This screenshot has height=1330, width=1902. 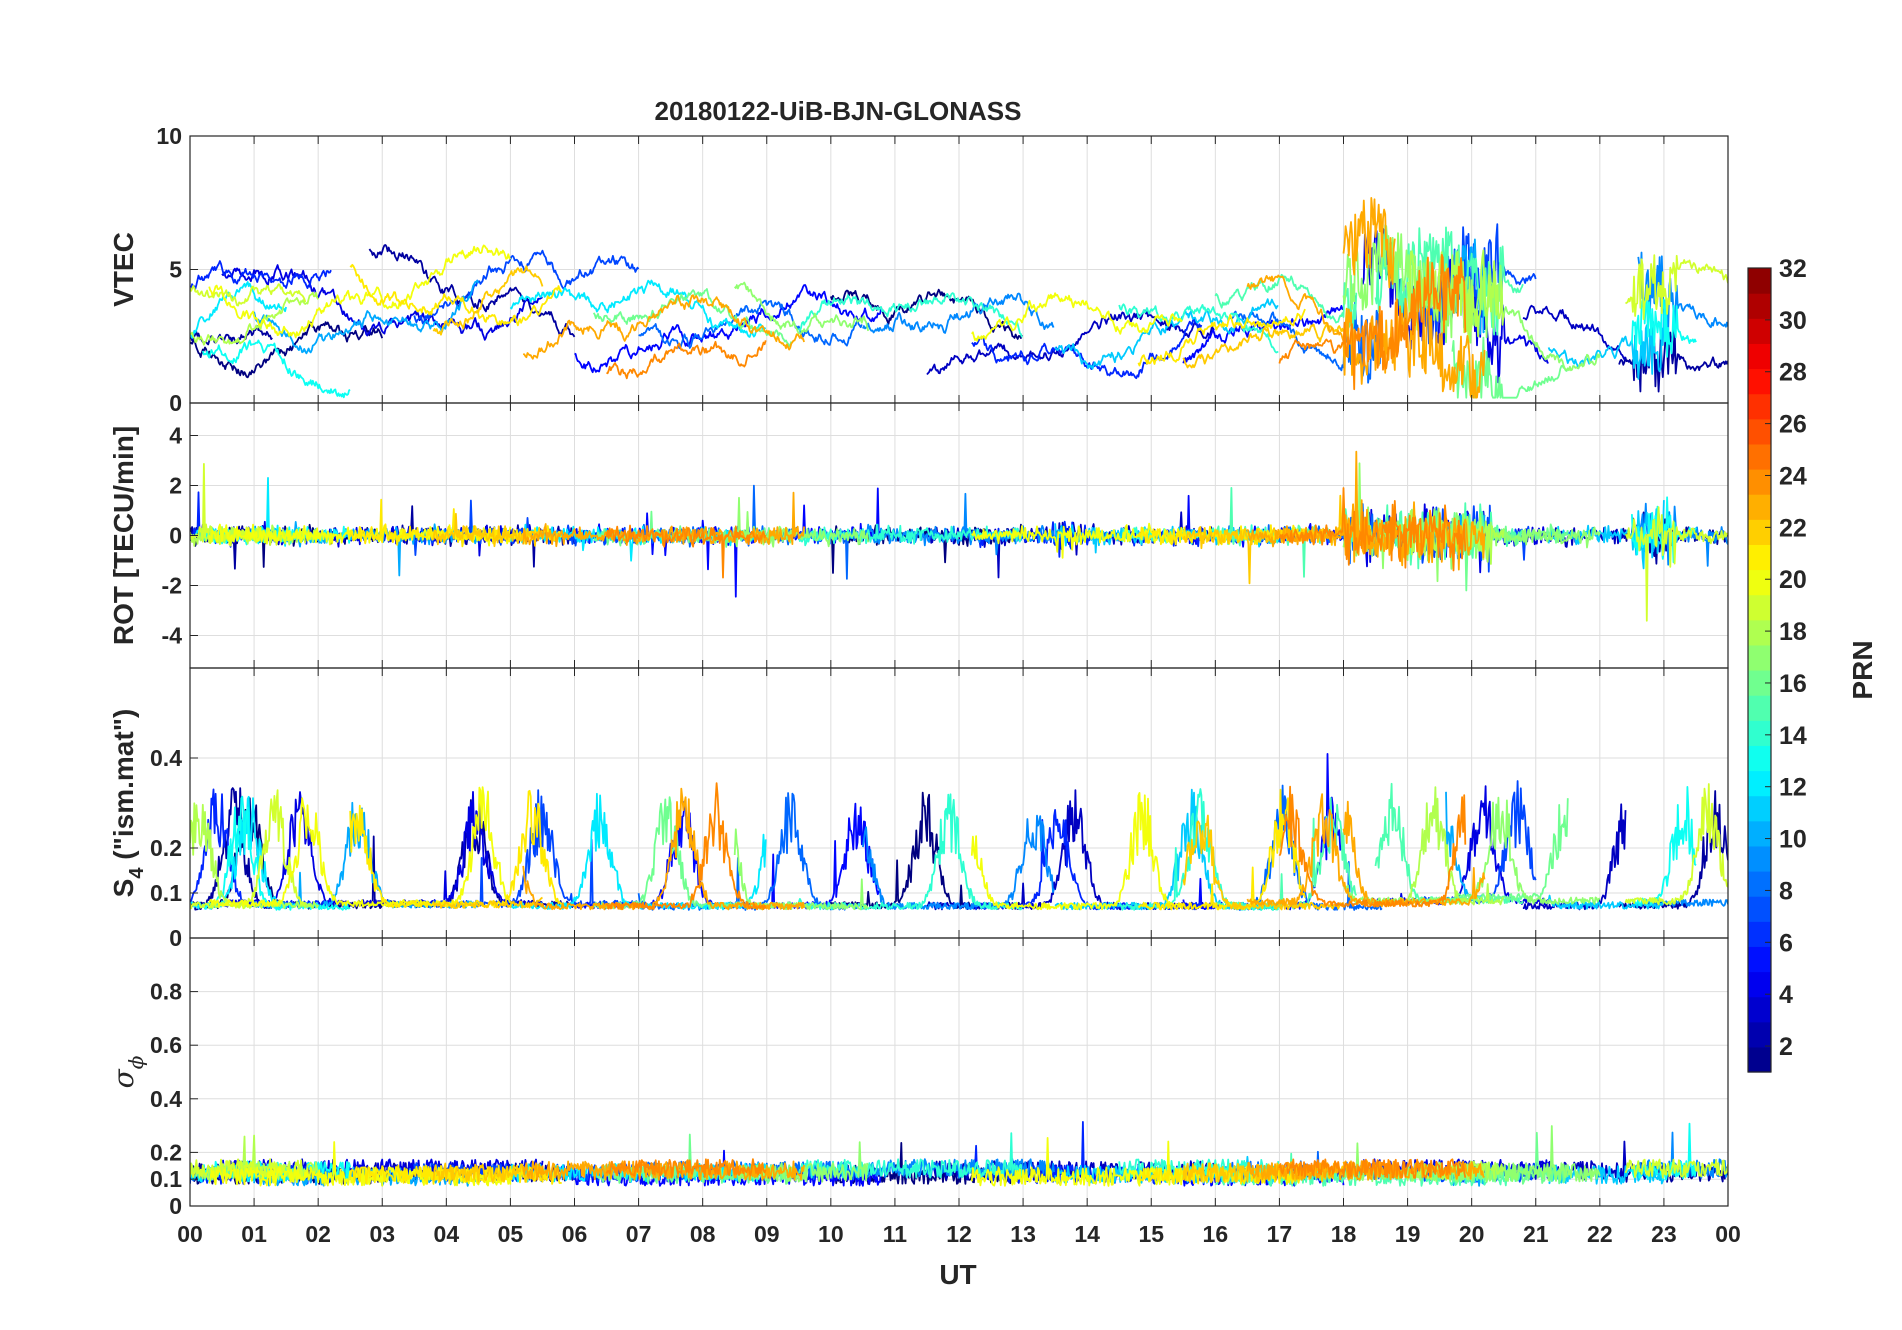 I want to click on panel-sigma-ylabel: σϕ, so click(x=127, y=1071).